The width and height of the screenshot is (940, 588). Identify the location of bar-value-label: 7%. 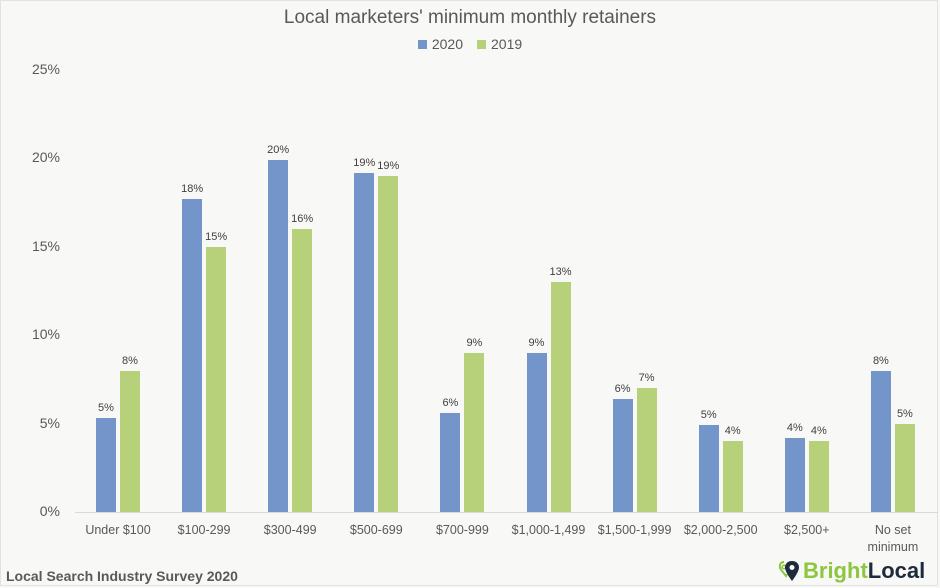
(646, 378).